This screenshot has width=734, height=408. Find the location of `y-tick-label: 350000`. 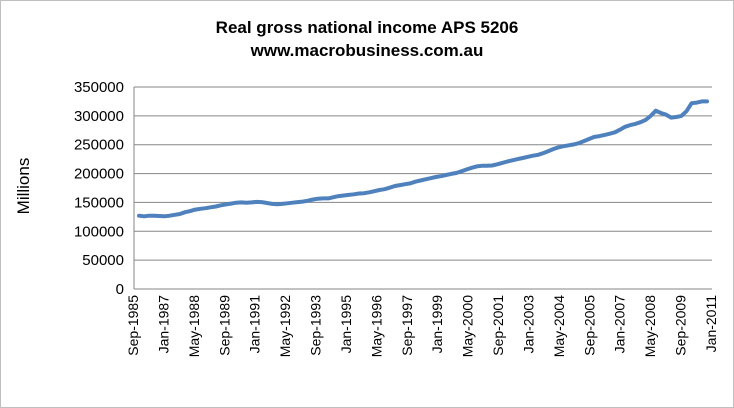

y-tick-label: 350000 is located at coordinates (99, 87).